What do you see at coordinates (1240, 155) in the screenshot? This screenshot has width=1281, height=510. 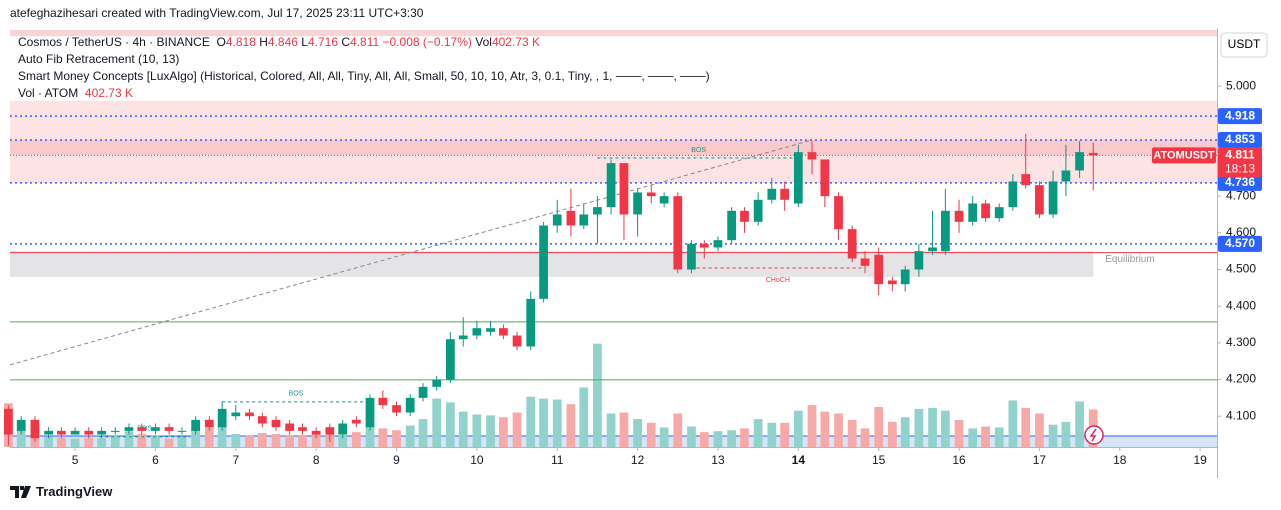 I see `current-price: 4.811` at bounding box center [1240, 155].